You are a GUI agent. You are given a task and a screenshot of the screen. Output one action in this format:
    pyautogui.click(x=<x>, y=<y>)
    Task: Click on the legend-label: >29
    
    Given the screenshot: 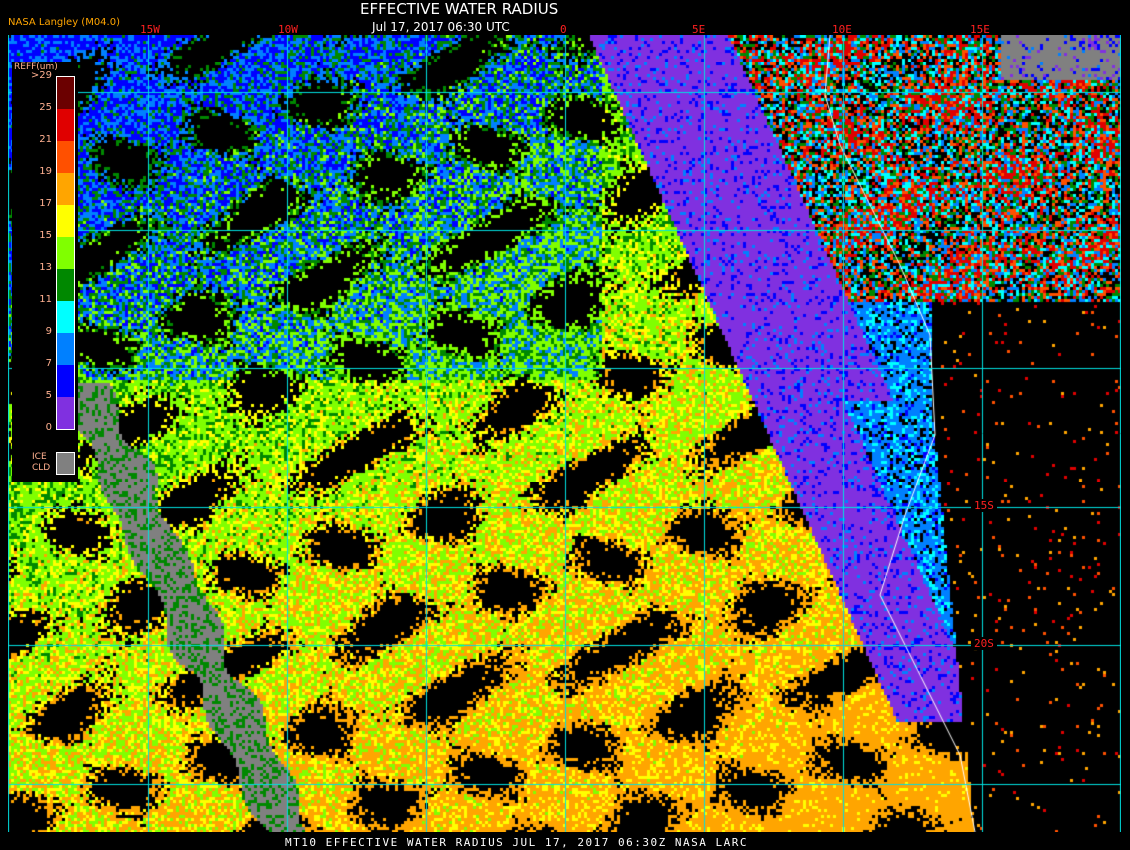 What is the action you would take?
    pyautogui.click(x=41, y=75)
    